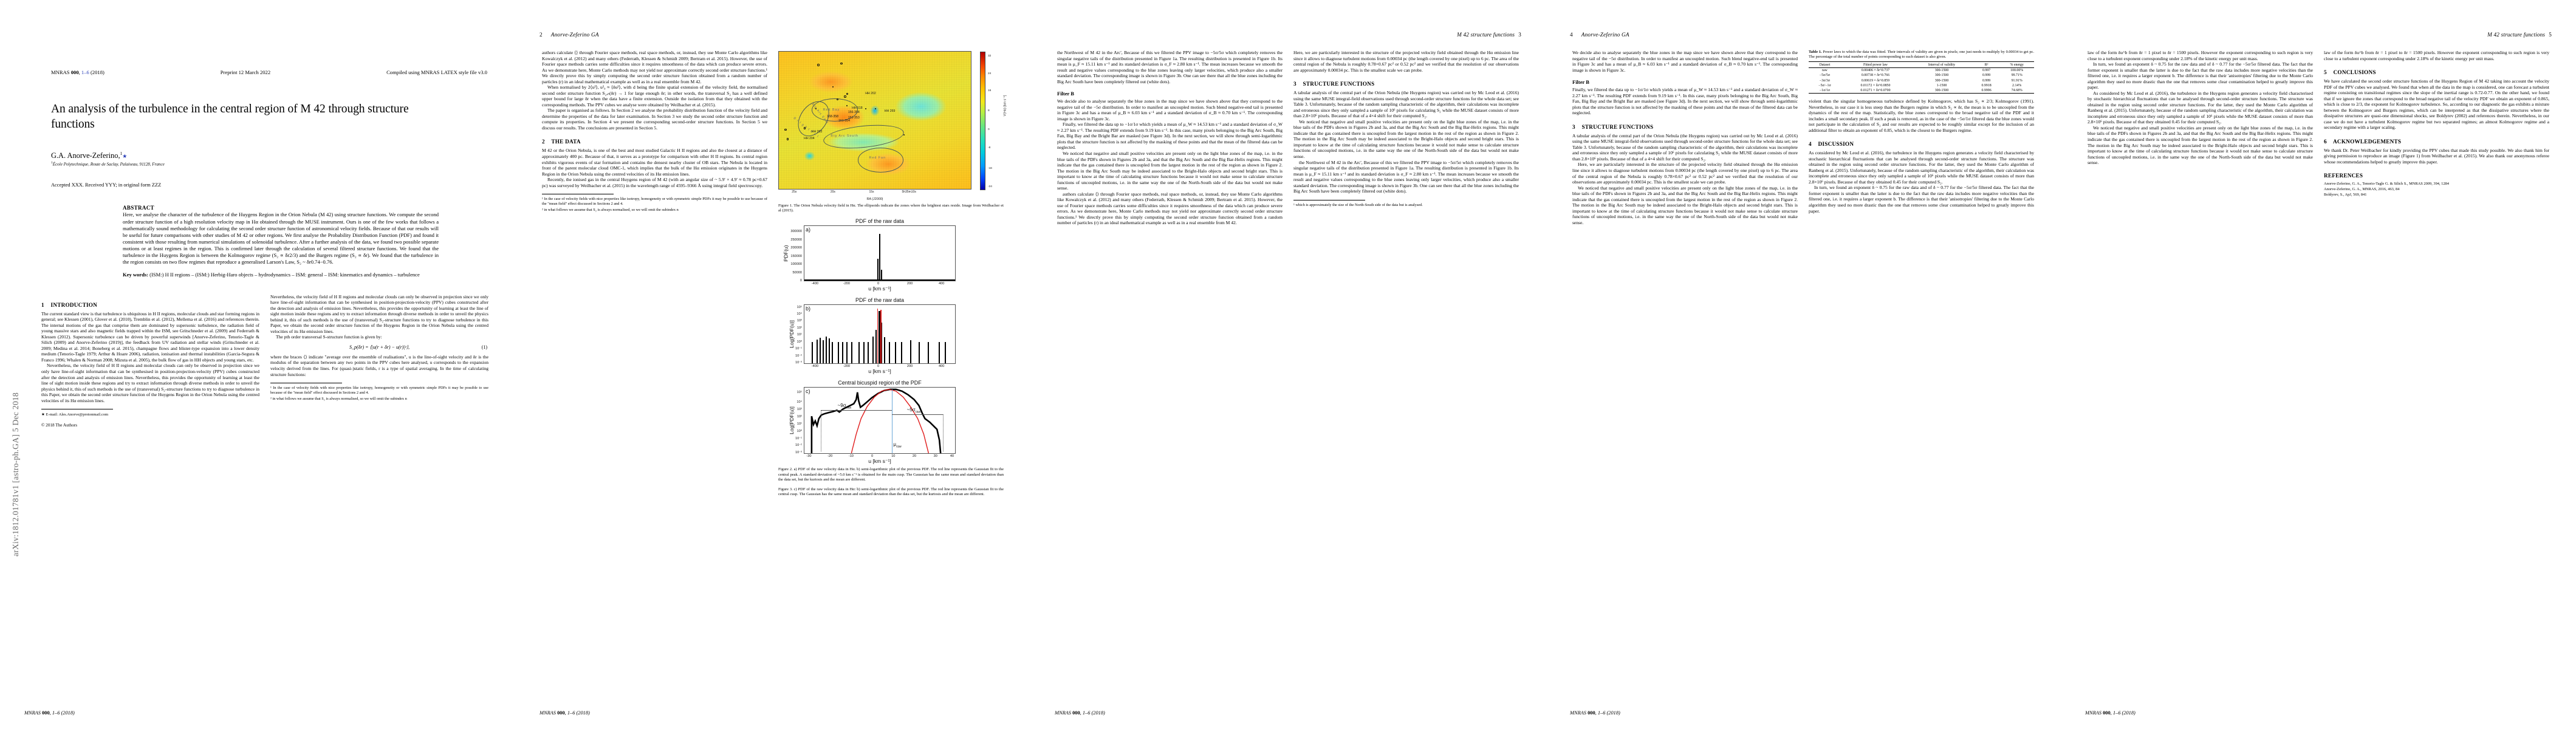 The height and width of the screenshot is (729, 2576). I want to click on plot-b-panel-letter: b), so click(808, 309).